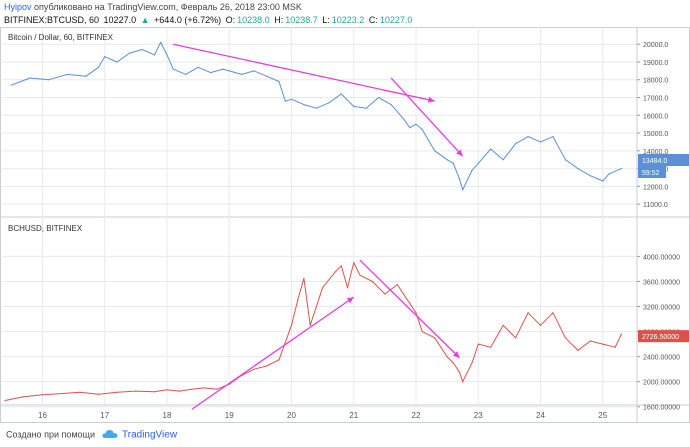  I want to click on close-label: C:, so click(373, 20).